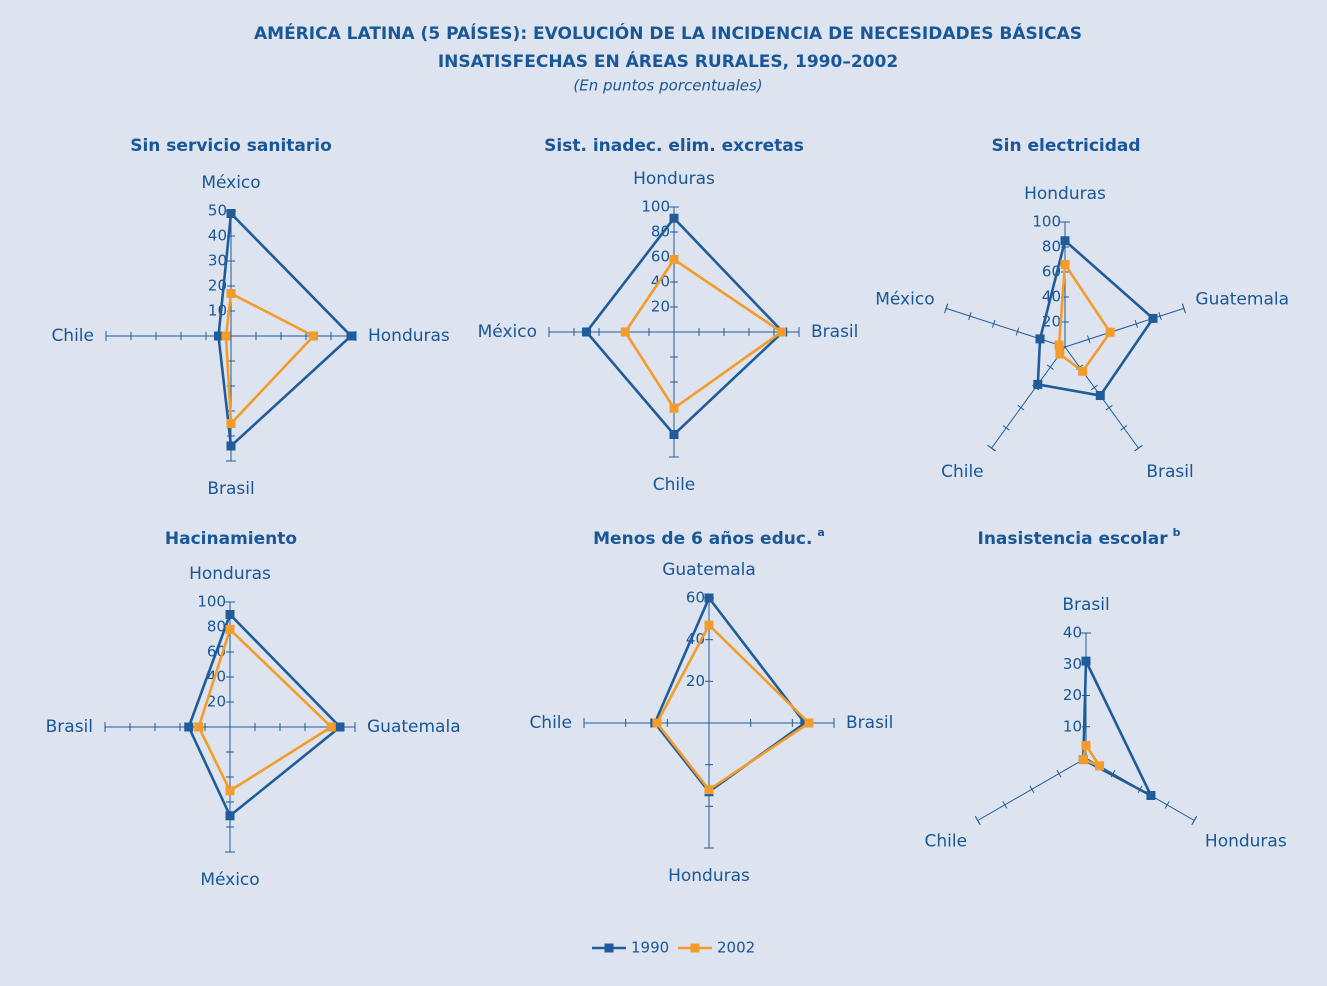 The image size is (1327, 986). I want to click on chart-title-text: Sist. inadec. elim. excretas, so click(674, 146).